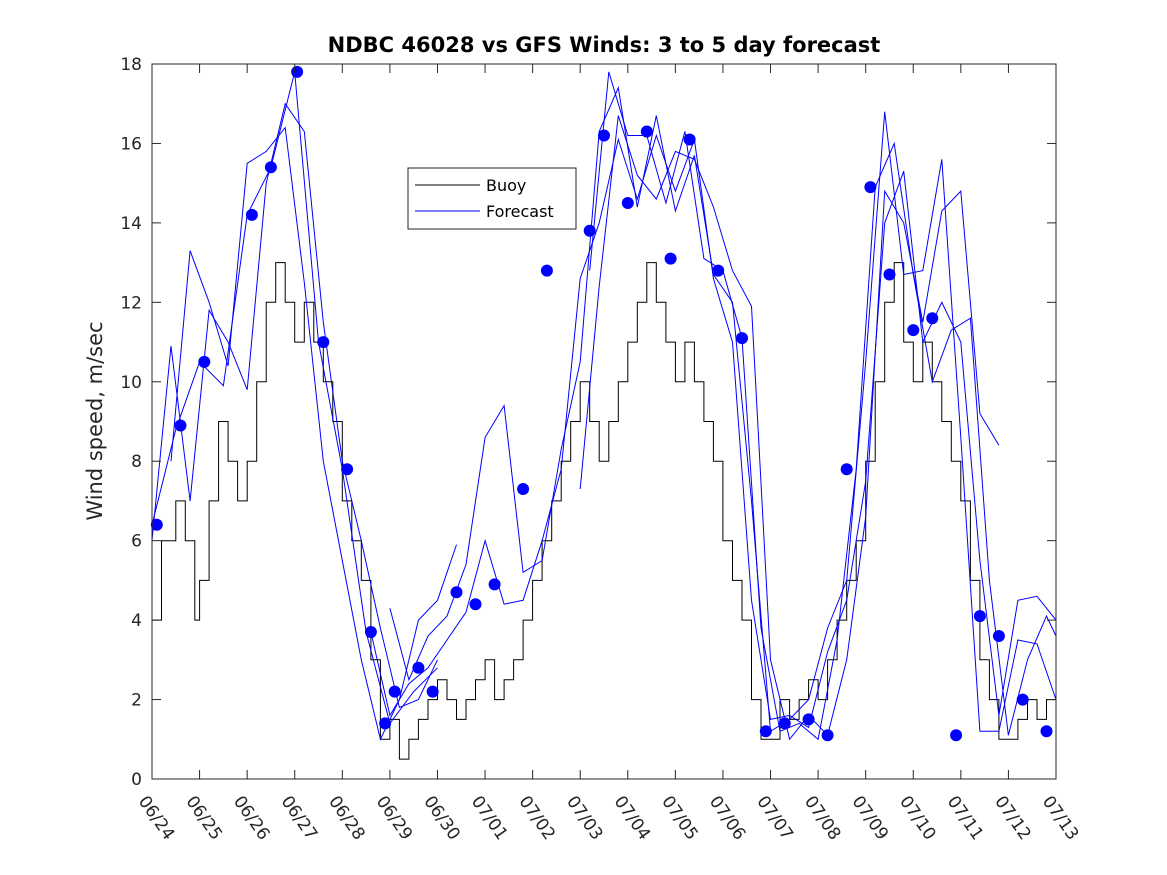  What do you see at coordinates (679, 818) in the screenshot?
I see `x-tick-label: 07/05` at bounding box center [679, 818].